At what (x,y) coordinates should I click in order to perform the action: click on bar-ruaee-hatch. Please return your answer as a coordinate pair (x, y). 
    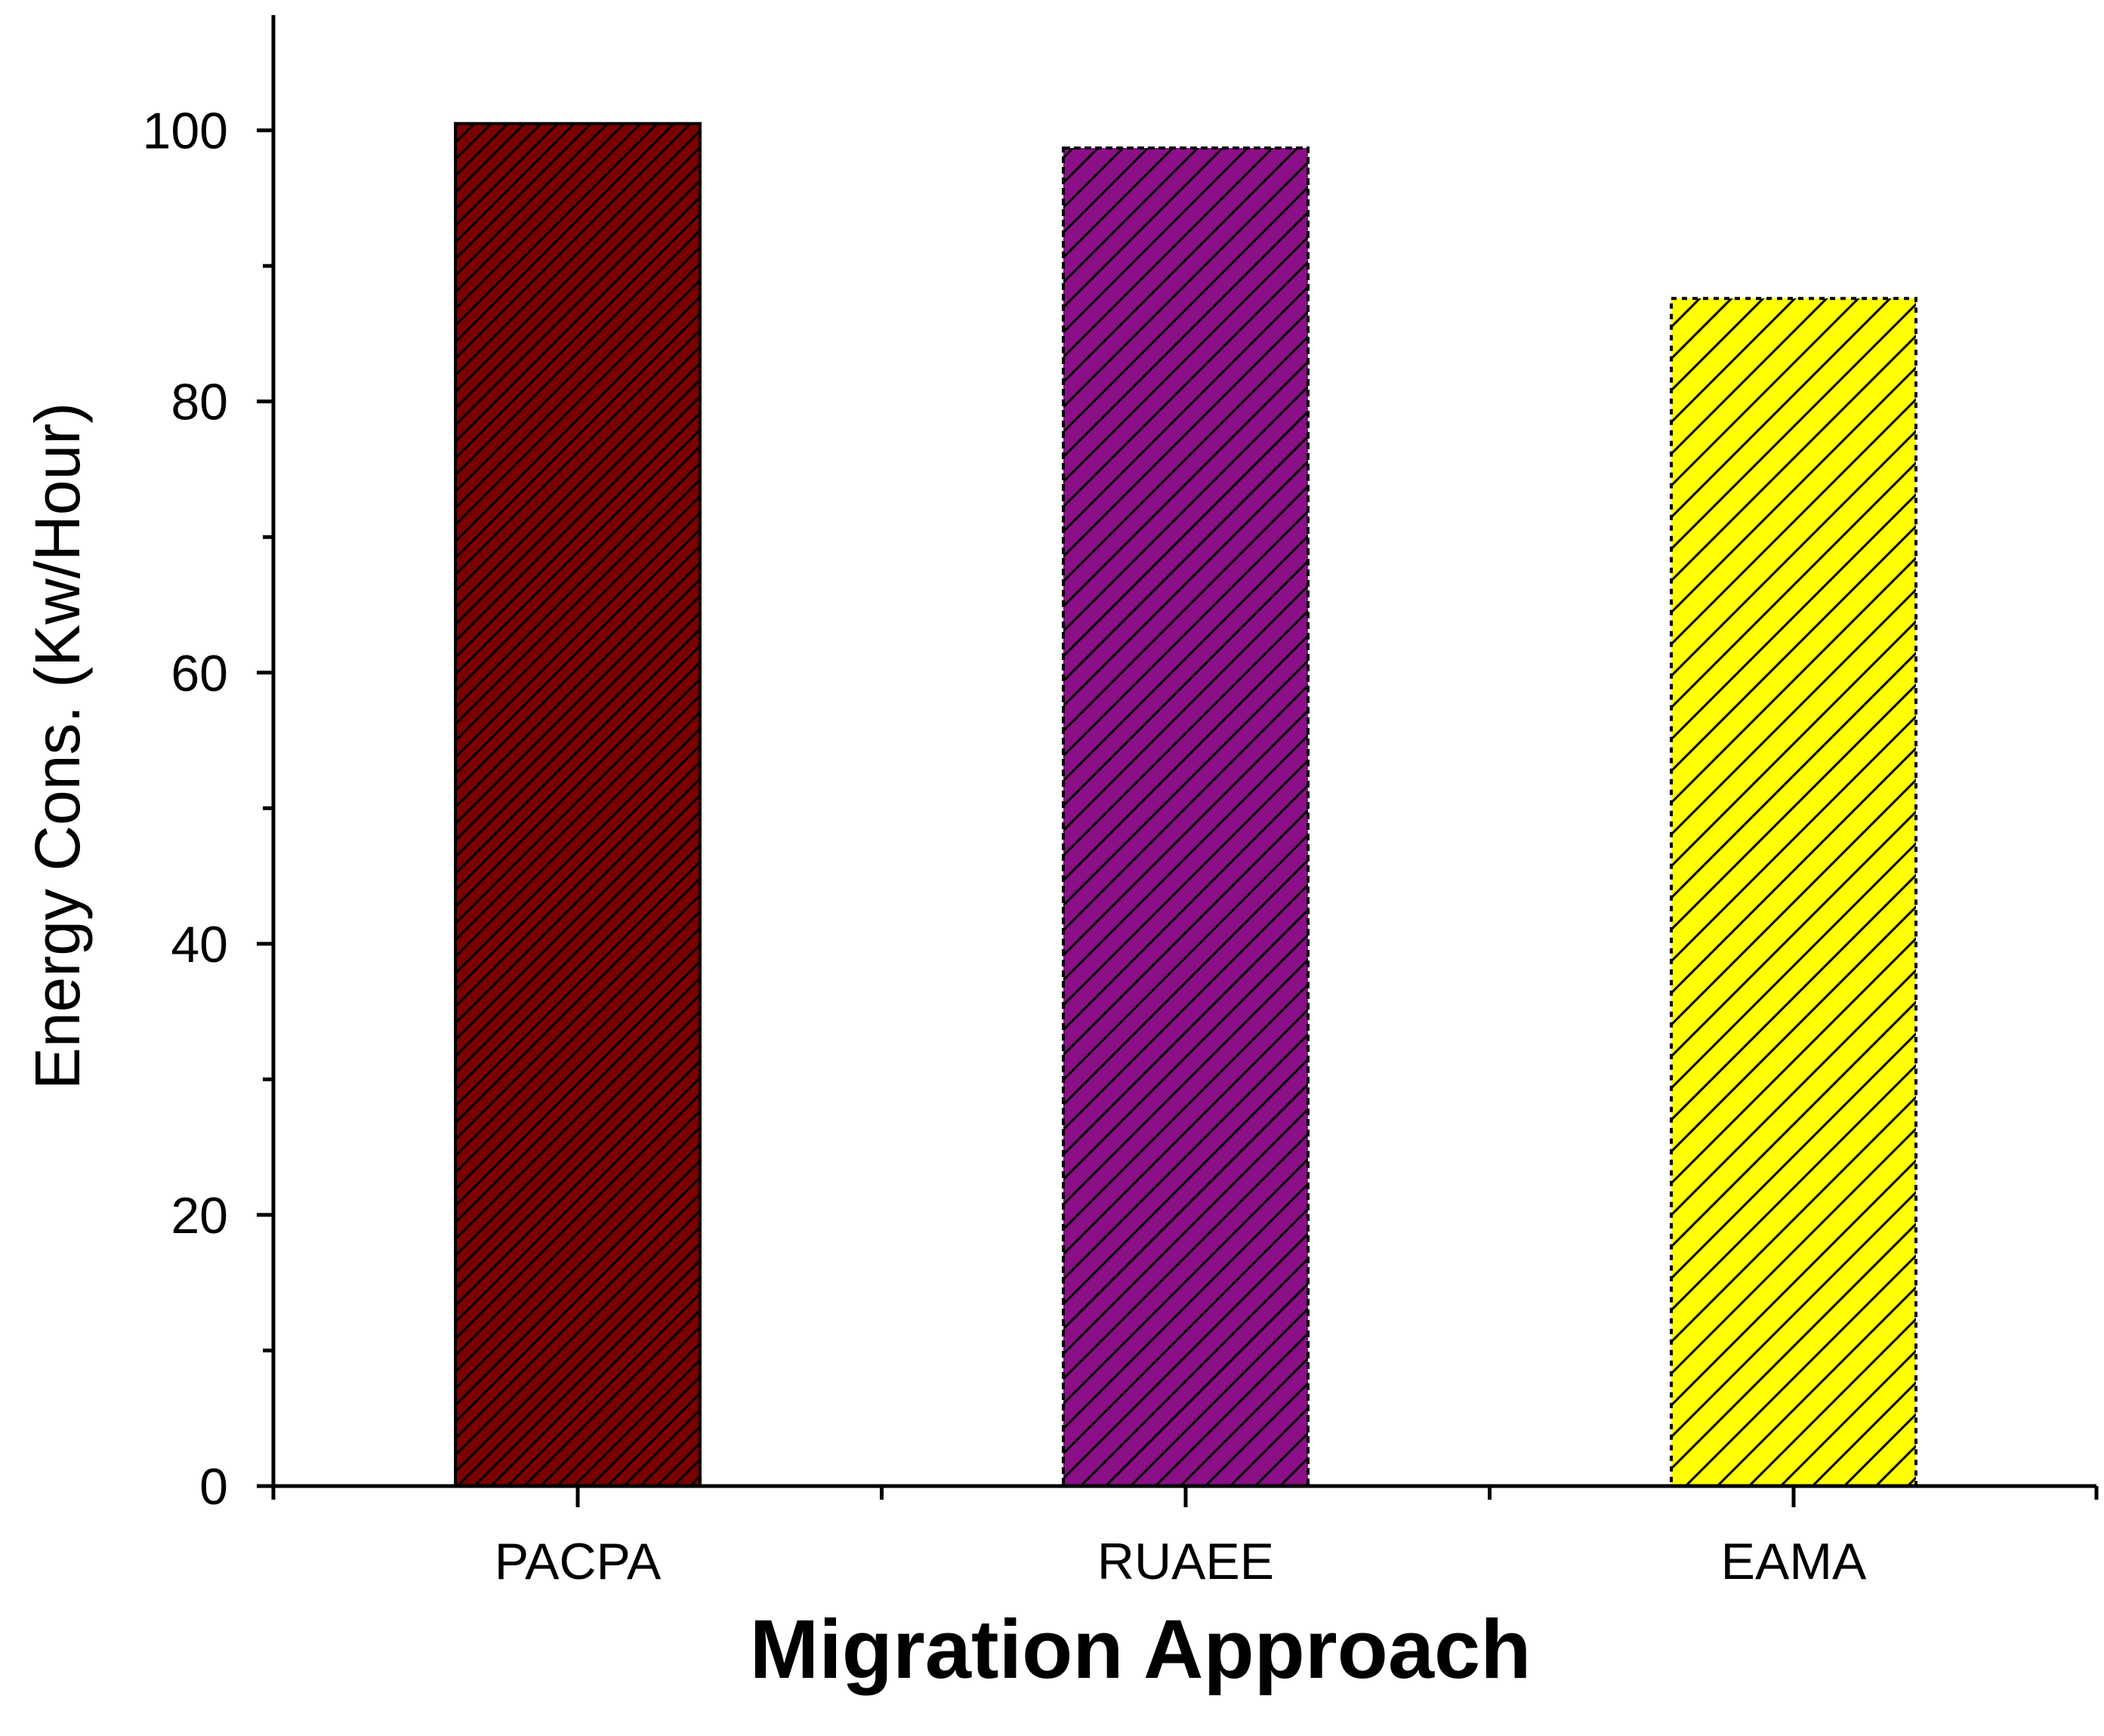
    Looking at the image, I should click on (1186, 817).